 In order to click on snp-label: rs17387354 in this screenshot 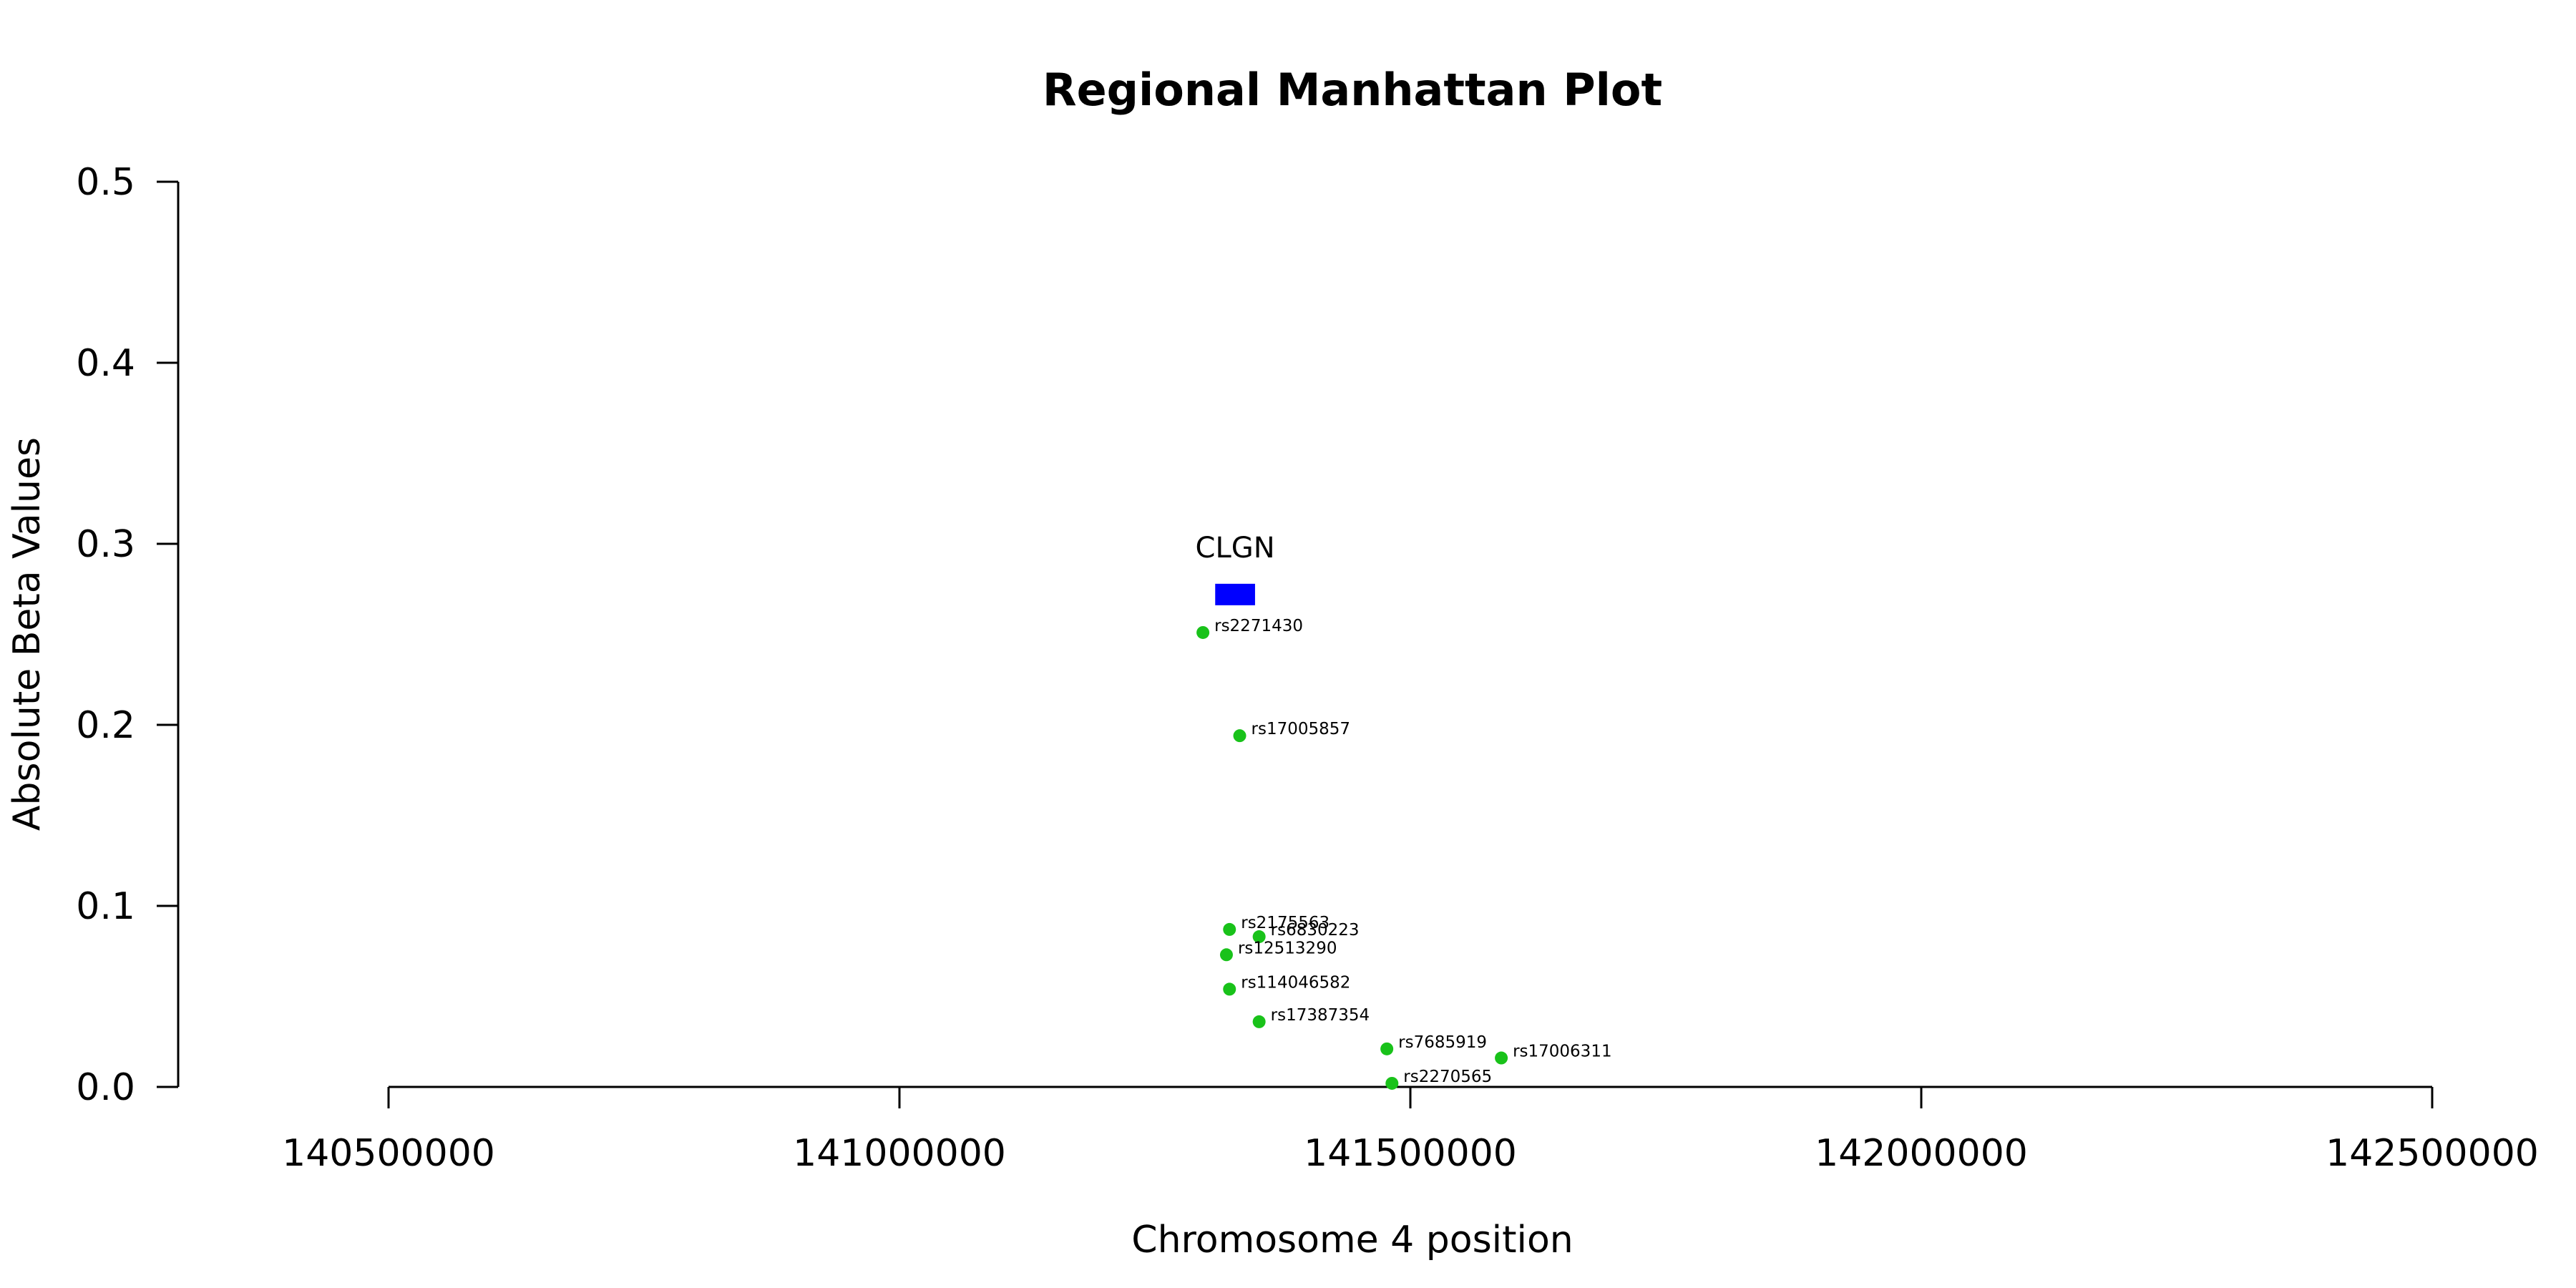, I will do `click(1320, 1015)`.